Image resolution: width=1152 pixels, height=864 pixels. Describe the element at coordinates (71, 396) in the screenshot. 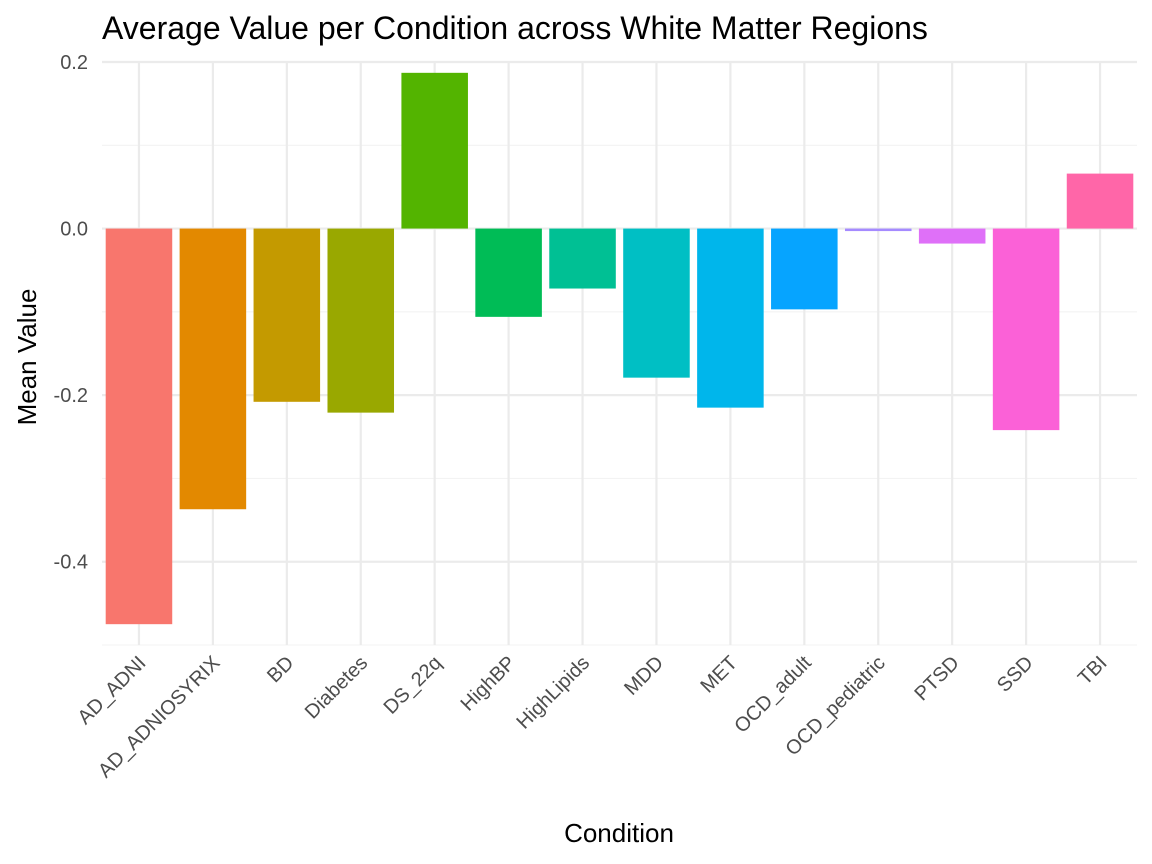

I see `y-tick-label: -0.2` at that location.